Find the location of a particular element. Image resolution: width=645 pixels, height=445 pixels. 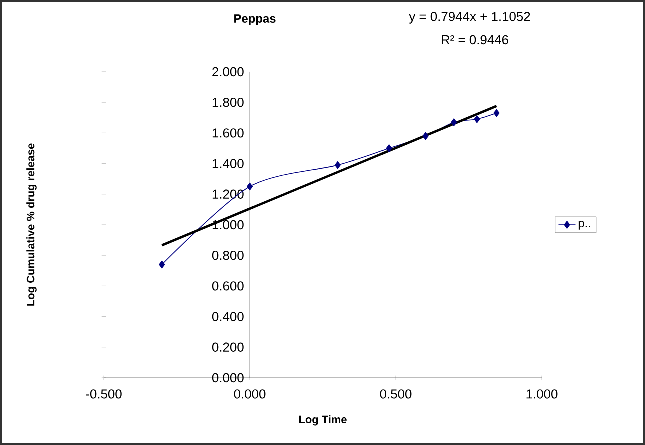

x-tick-label: -0.500 is located at coordinates (104, 394).